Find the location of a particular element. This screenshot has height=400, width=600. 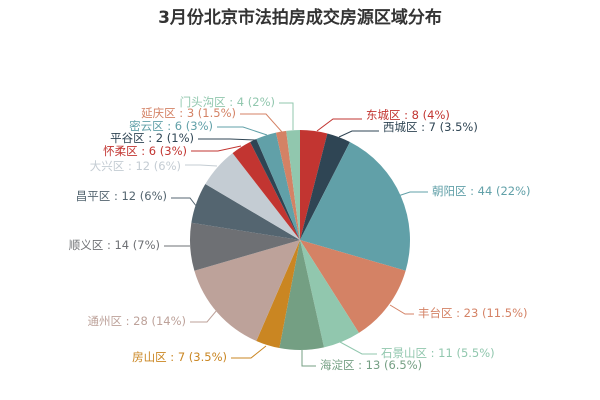

slice-label: 东城区 : 8 (4%) is located at coordinates (408, 115).